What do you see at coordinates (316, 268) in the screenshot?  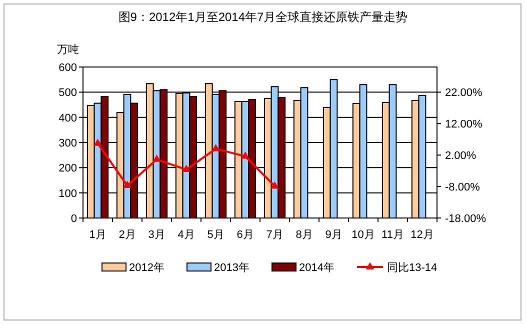 I see `legend-label: 2014年` at bounding box center [316, 268].